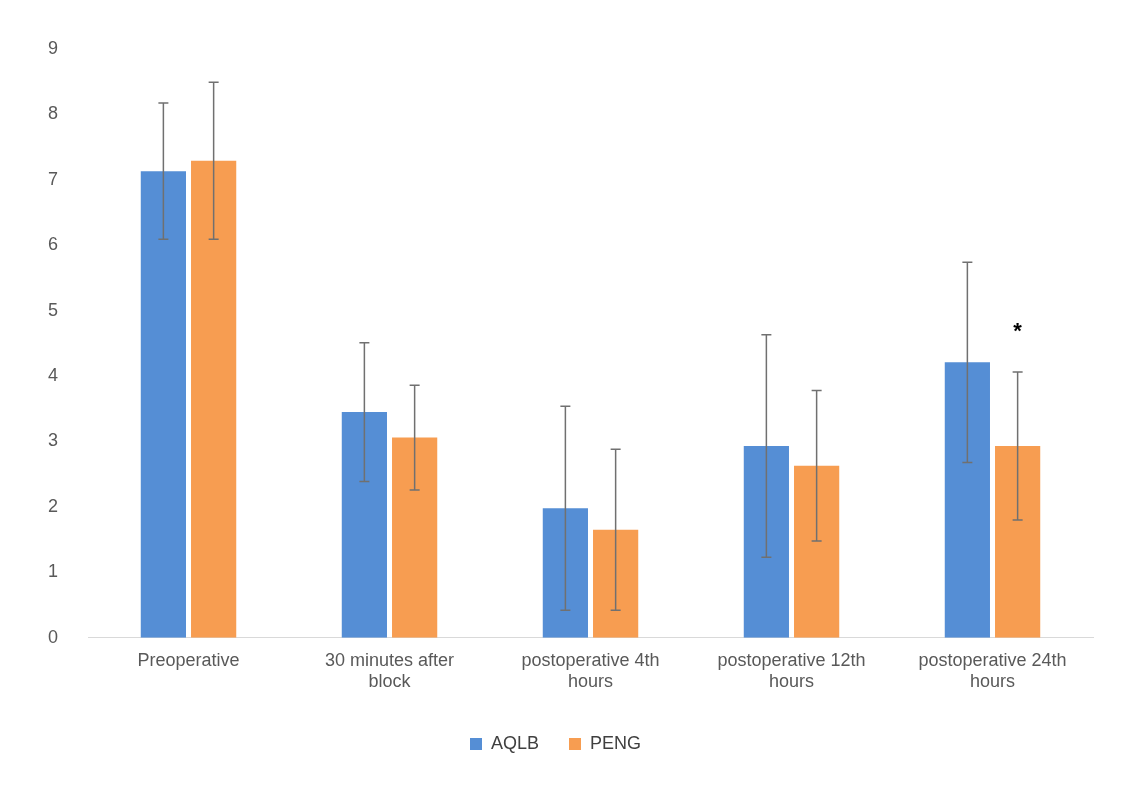  I want to click on y-tick-label: 5, so click(53, 309).